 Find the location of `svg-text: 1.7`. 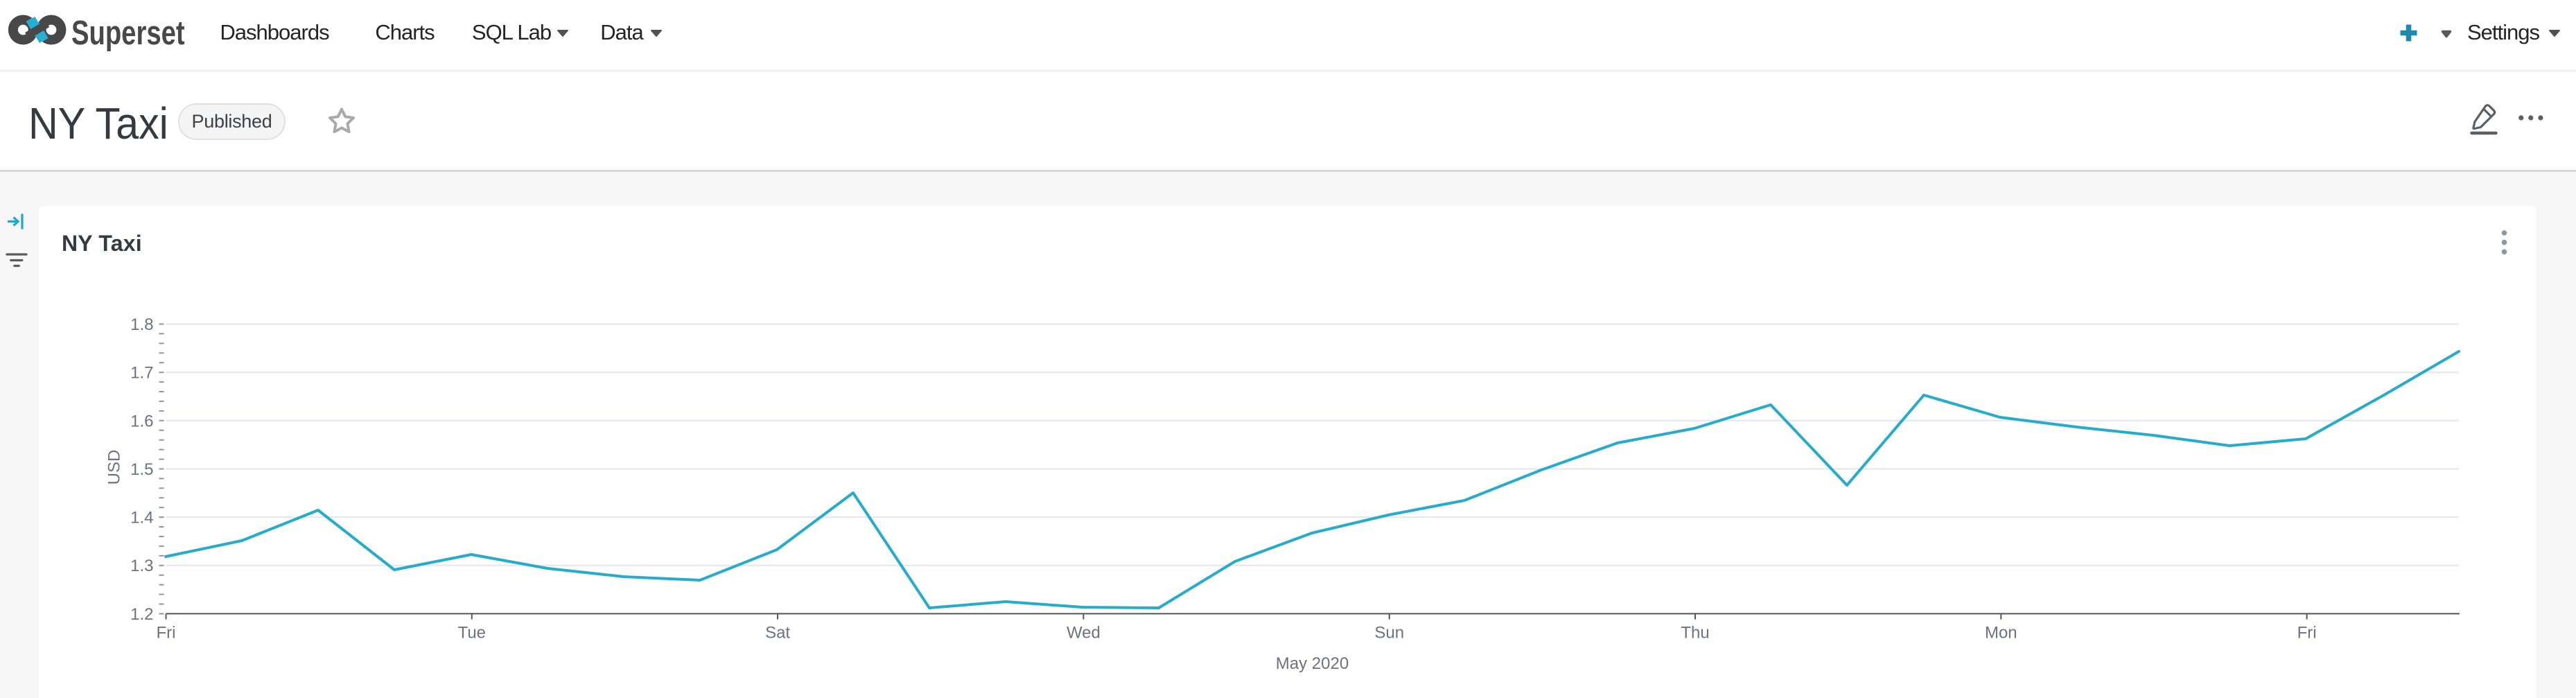

svg-text: 1.7 is located at coordinates (141, 373).